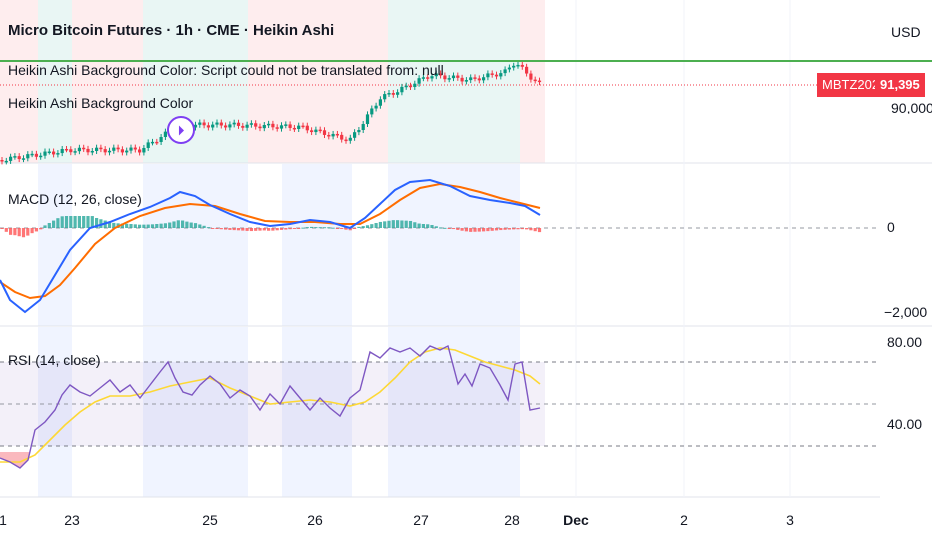 Image resolution: width=932 pixels, height=555 pixels. Describe the element at coordinates (271, 113) in the screenshot. I see `heikin-ashi-candles` at that location.